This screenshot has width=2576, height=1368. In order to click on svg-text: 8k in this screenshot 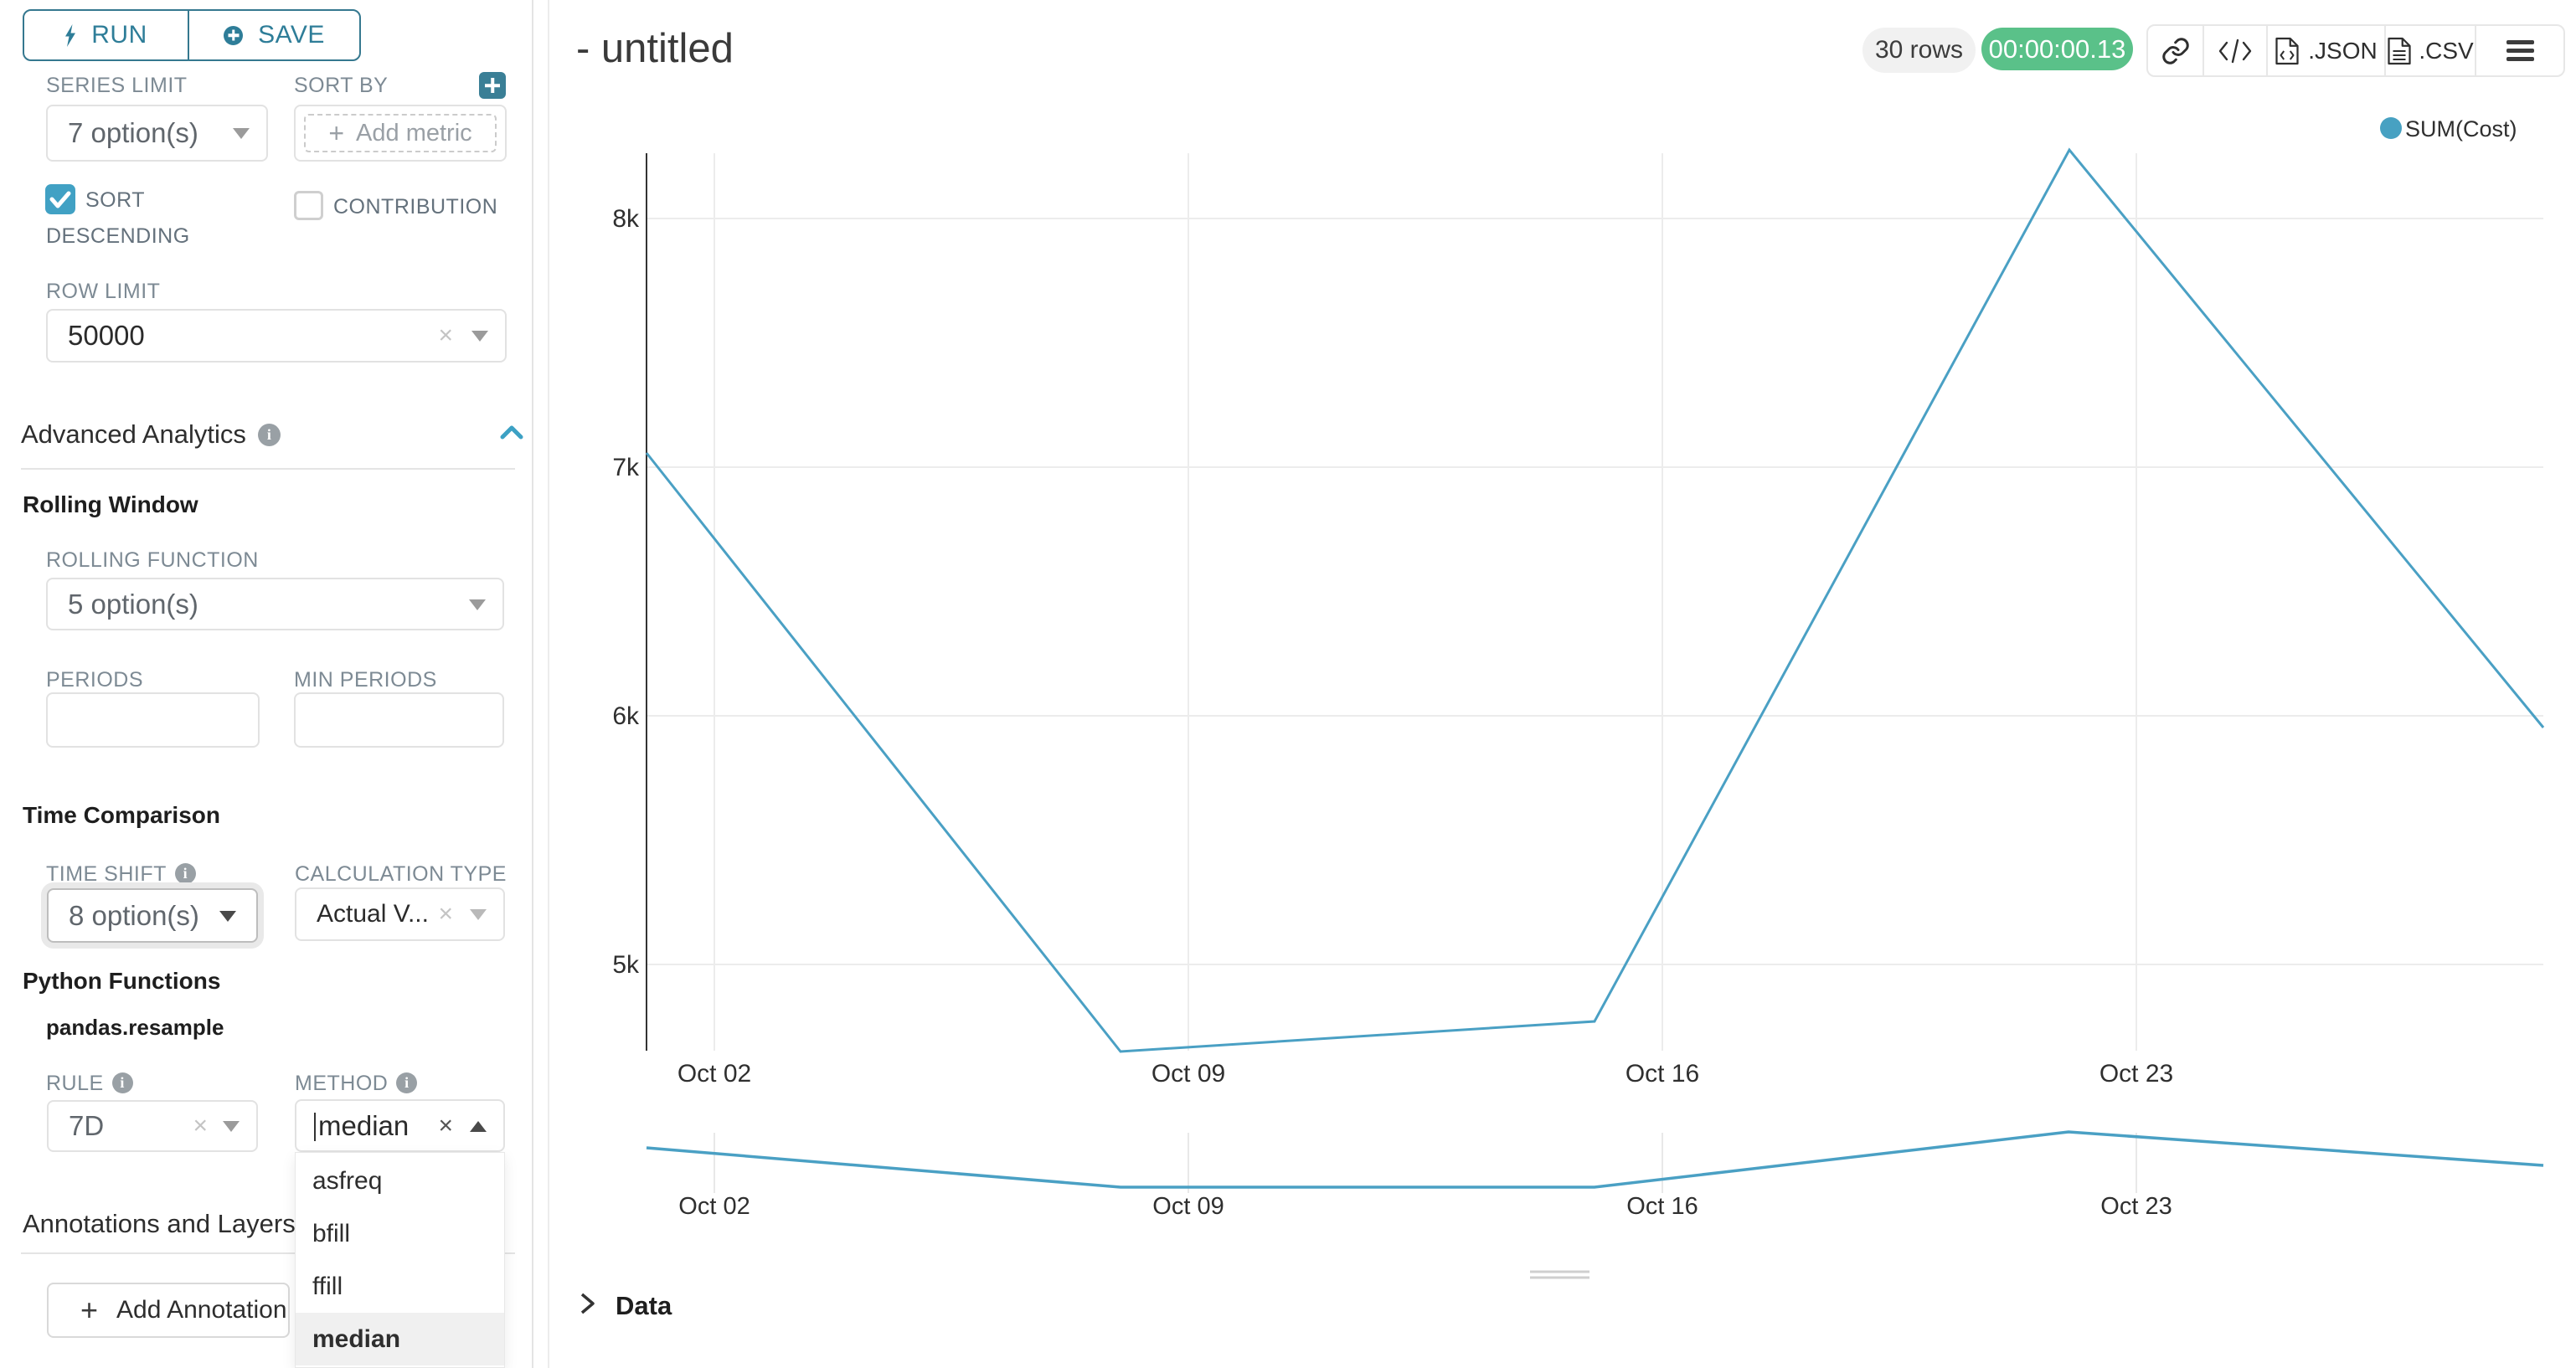, I will do `click(626, 219)`.